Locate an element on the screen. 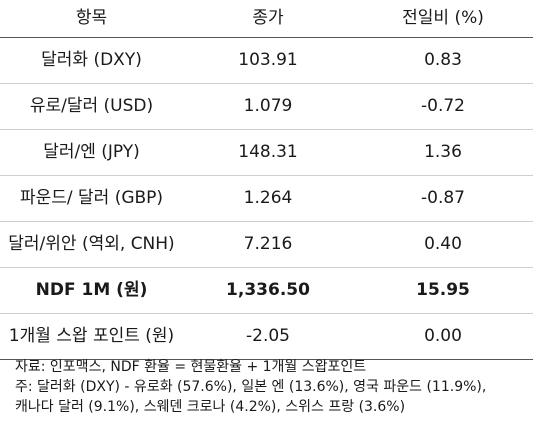 This screenshot has width=533, height=442. table-row: 파운드/ 달러 (GBP) 1.264 -0.87 is located at coordinates (266, 198).